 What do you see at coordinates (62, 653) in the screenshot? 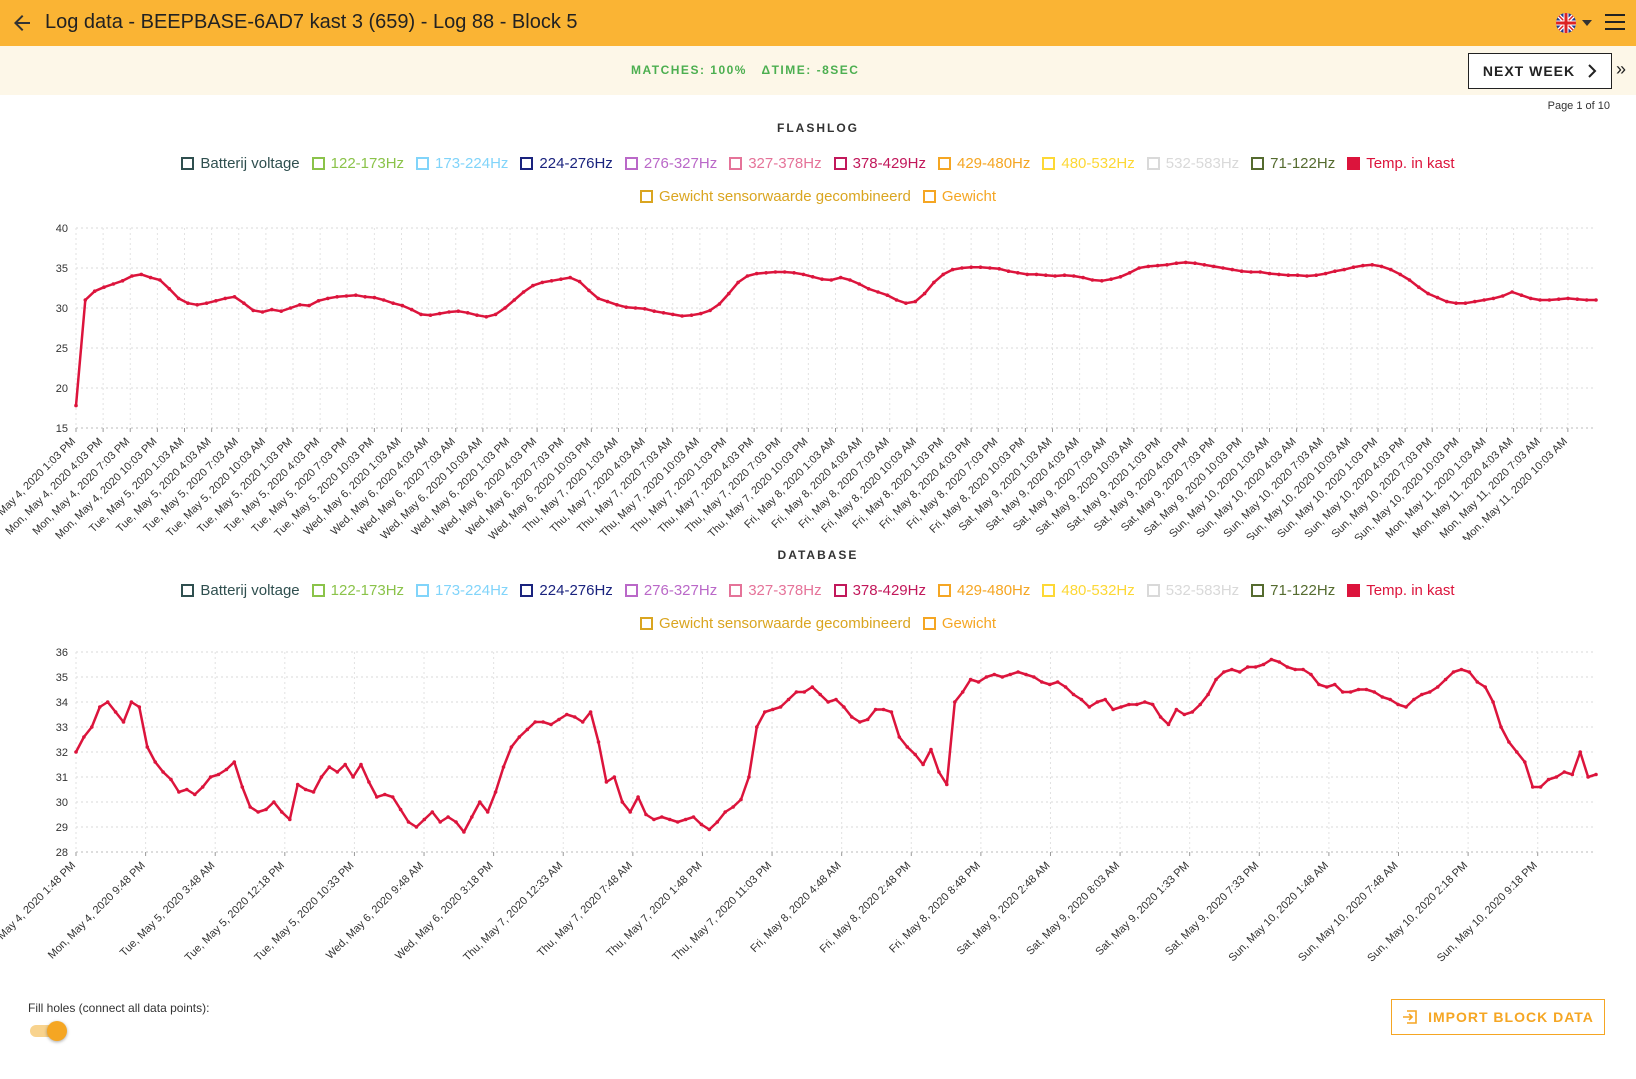
I see `y-tick-label: 36` at bounding box center [62, 653].